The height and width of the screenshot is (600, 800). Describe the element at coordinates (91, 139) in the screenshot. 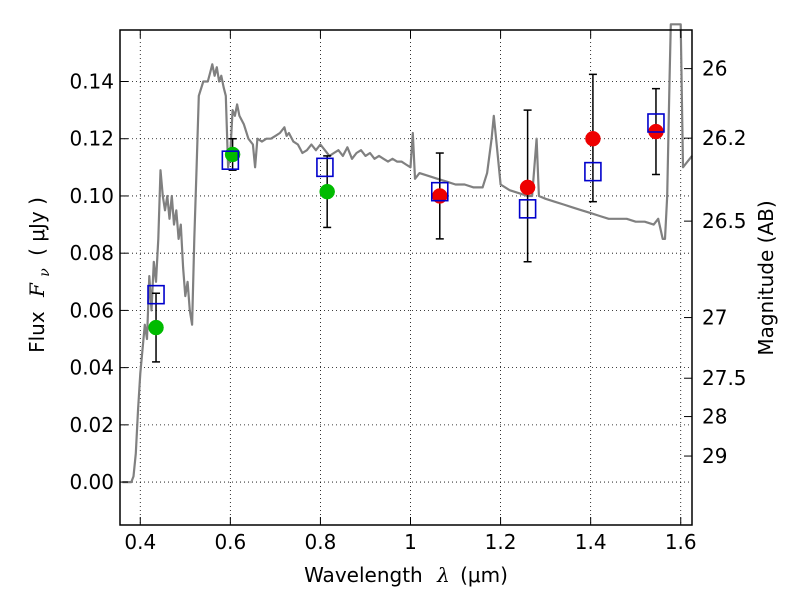

I see `y-tick-label-6: 0.12` at that location.